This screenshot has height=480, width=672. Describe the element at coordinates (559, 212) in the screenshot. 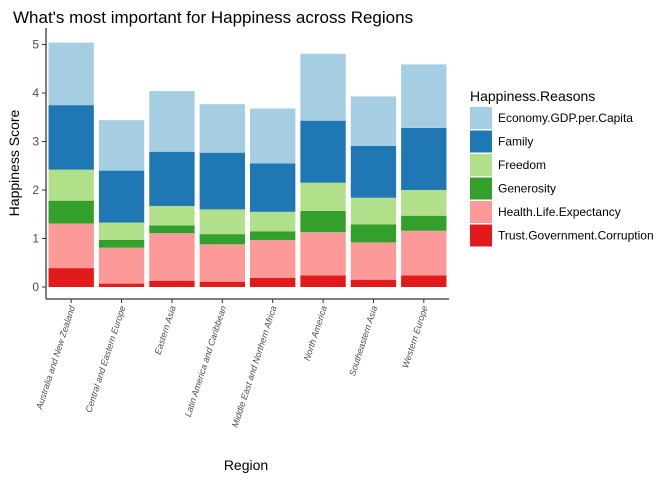

I see `legend-label-health-life-expectancy: Health.Life.Expectancy` at that location.